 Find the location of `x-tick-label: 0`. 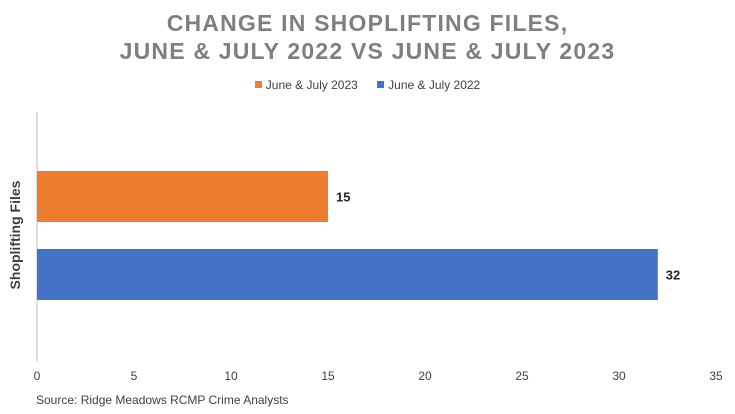

x-tick-label: 0 is located at coordinates (37, 376).